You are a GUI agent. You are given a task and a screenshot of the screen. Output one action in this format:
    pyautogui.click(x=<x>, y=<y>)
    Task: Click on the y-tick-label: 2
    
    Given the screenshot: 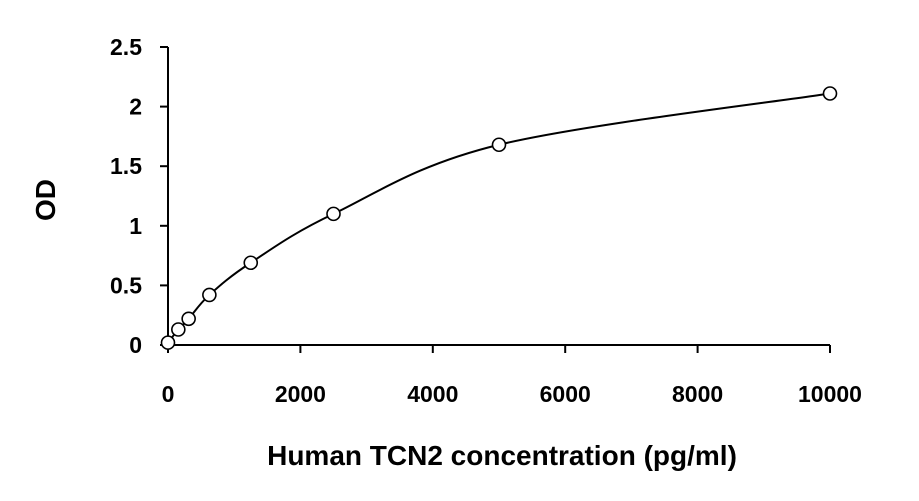 What is the action you would take?
    pyautogui.click(x=135, y=107)
    